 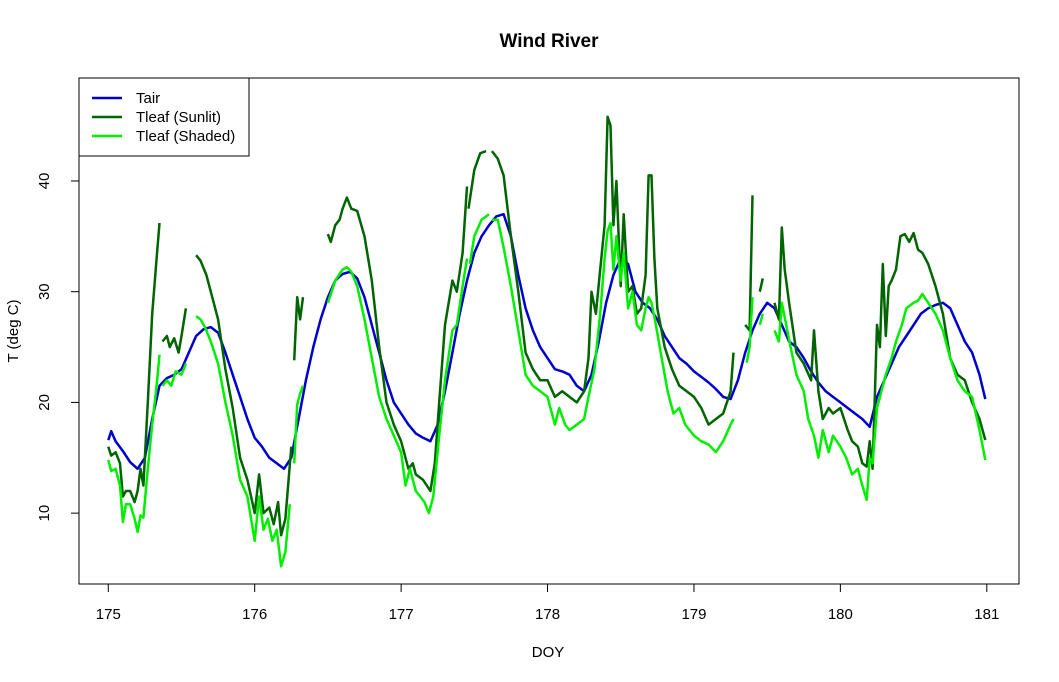 I want to click on y-tick-label: 30, so click(x=44, y=291).